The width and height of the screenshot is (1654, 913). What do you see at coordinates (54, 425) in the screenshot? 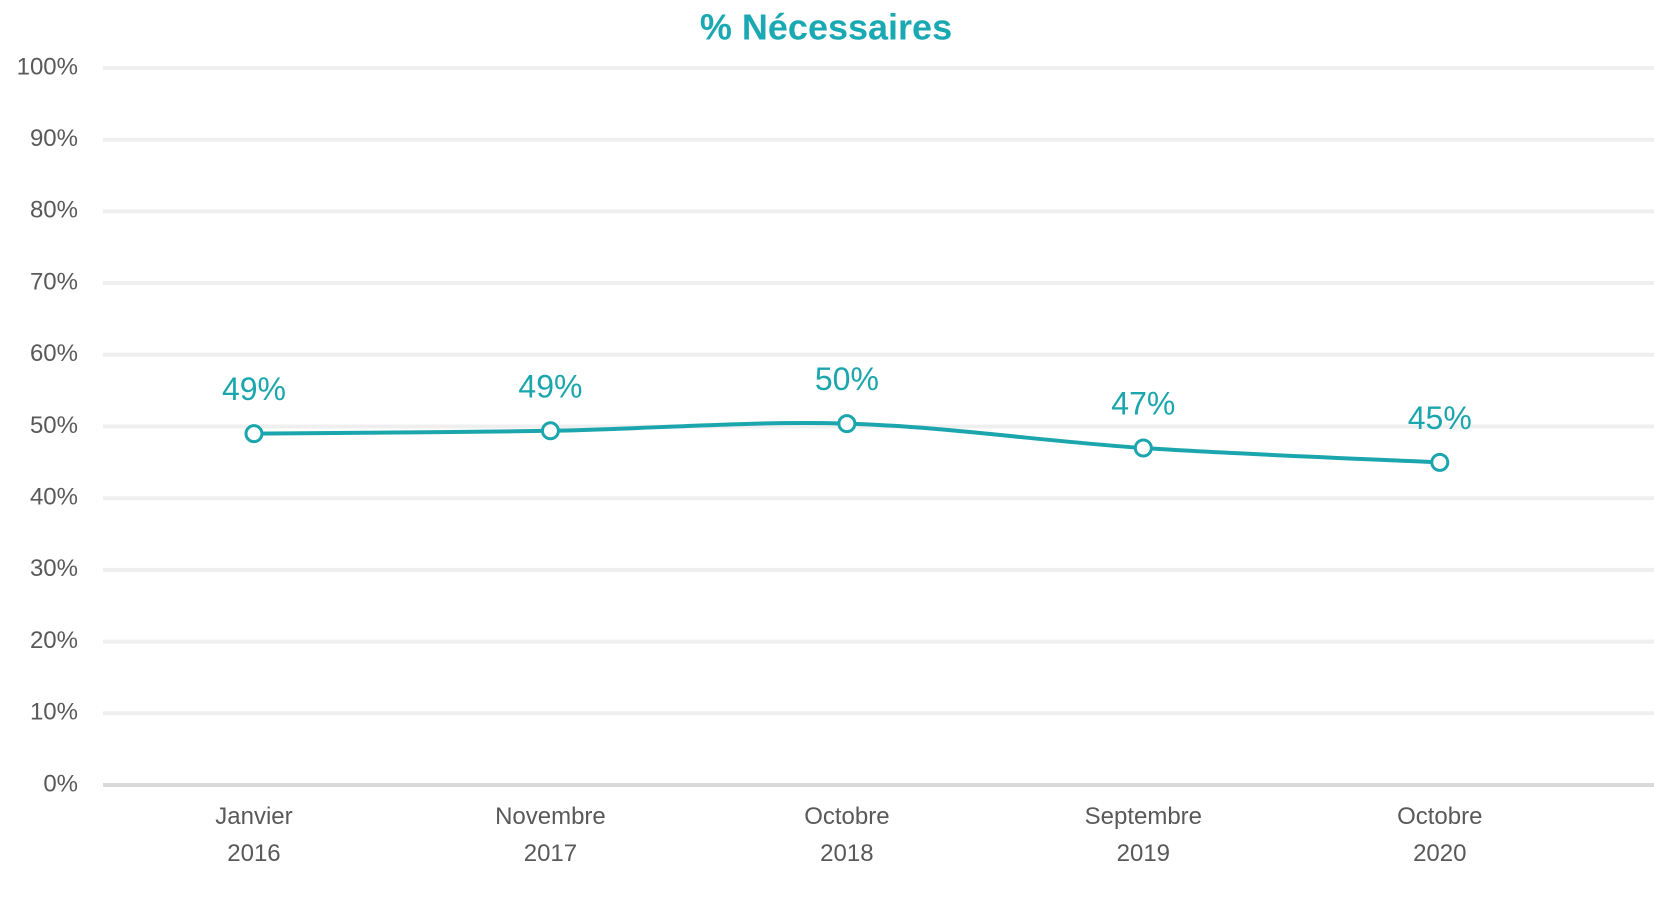
I see `y-tick-label: 50%` at bounding box center [54, 425].